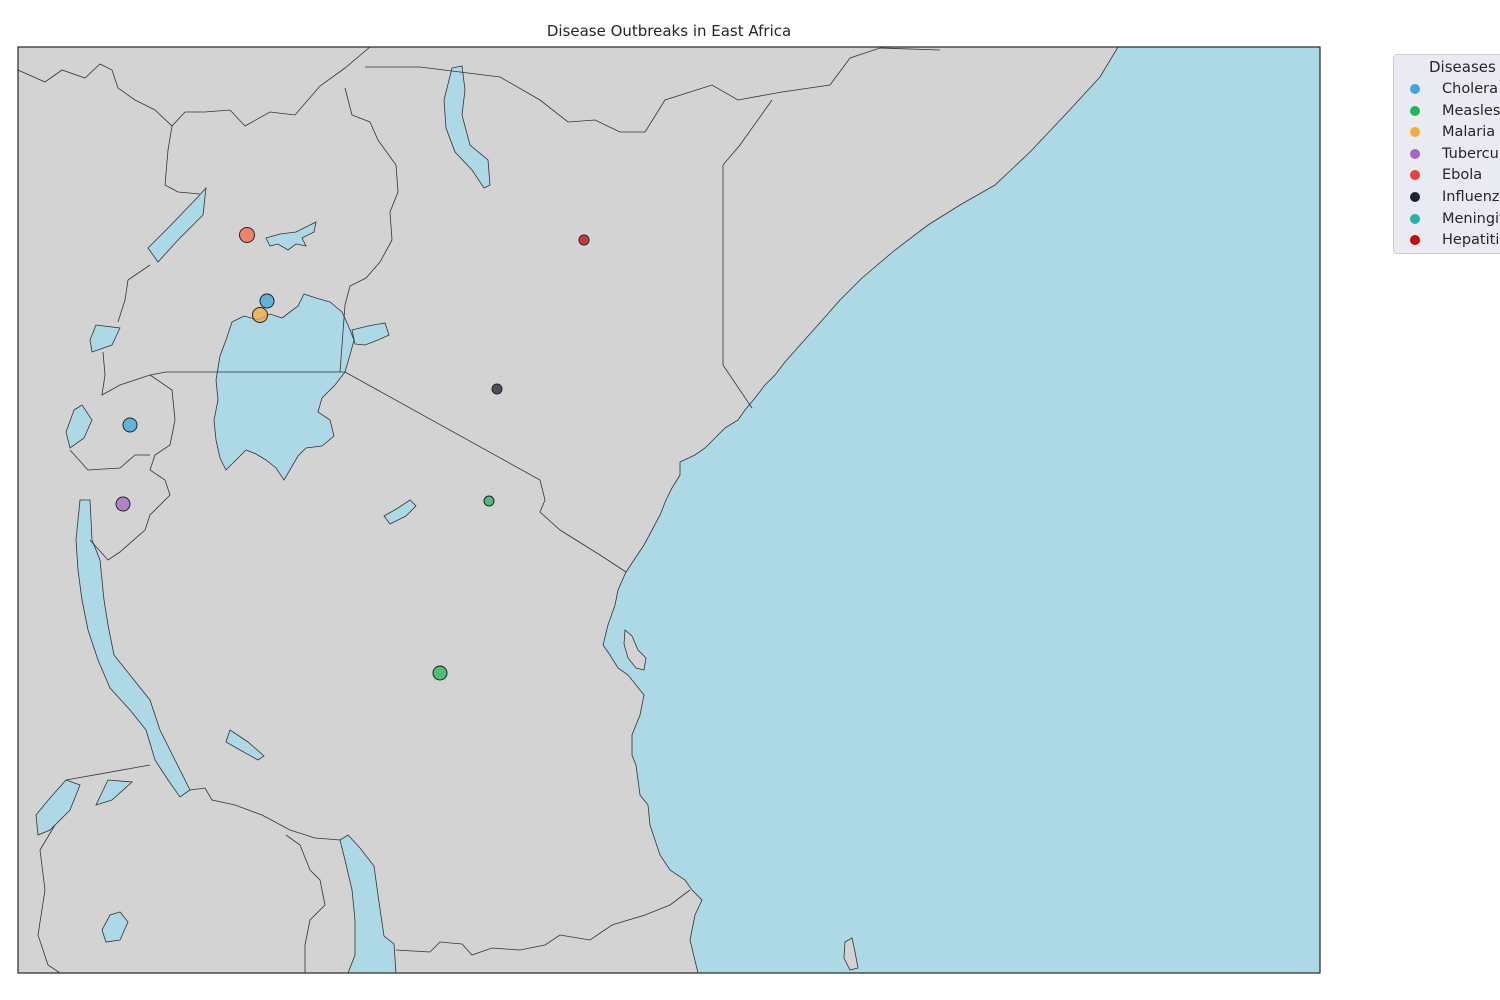 Image resolution: width=1500 pixels, height=1000 pixels. What do you see at coordinates (1462, 175) in the screenshot?
I see `legend-label: Ebola` at bounding box center [1462, 175].